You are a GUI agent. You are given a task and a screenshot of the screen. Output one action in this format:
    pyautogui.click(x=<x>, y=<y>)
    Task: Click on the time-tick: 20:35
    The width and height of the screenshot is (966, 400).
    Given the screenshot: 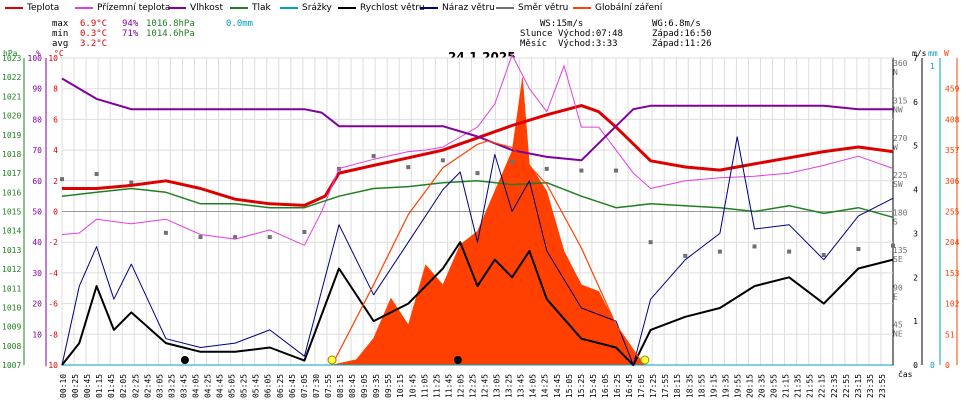 What is the action you would take?
    pyautogui.click(x=762, y=386)
    